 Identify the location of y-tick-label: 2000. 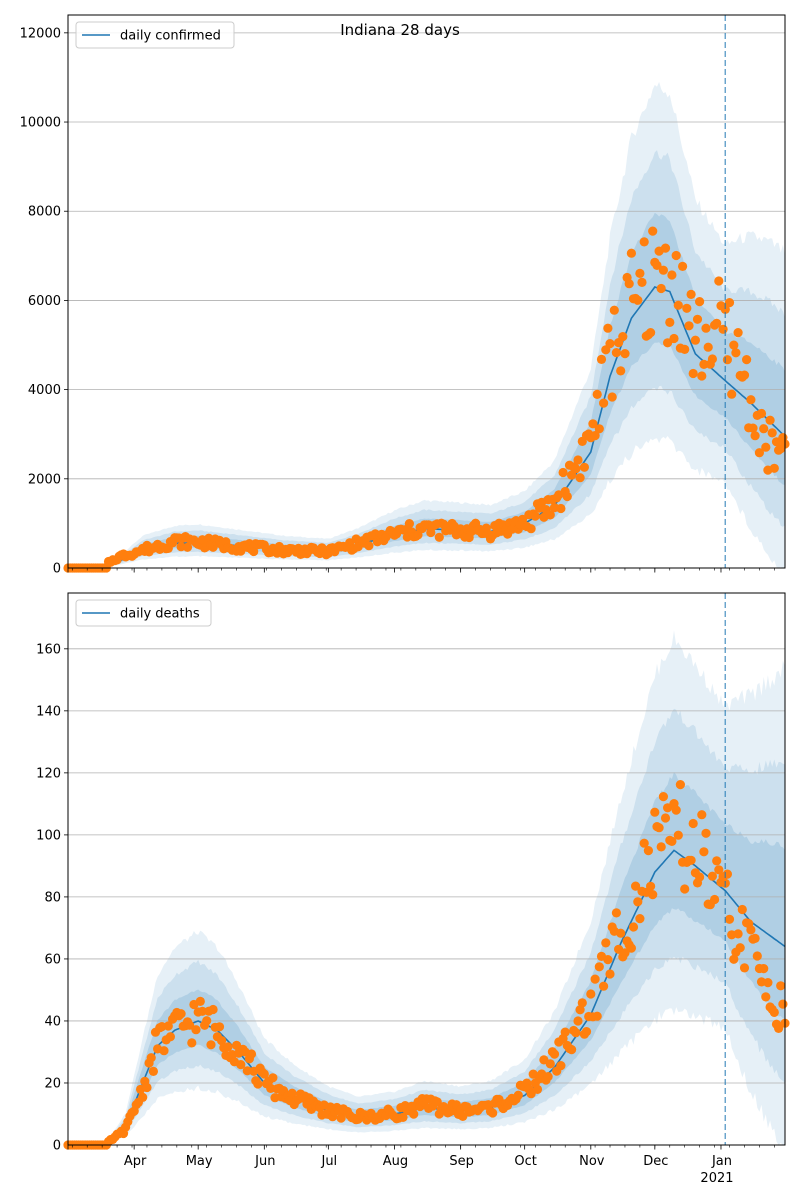
(44, 479).